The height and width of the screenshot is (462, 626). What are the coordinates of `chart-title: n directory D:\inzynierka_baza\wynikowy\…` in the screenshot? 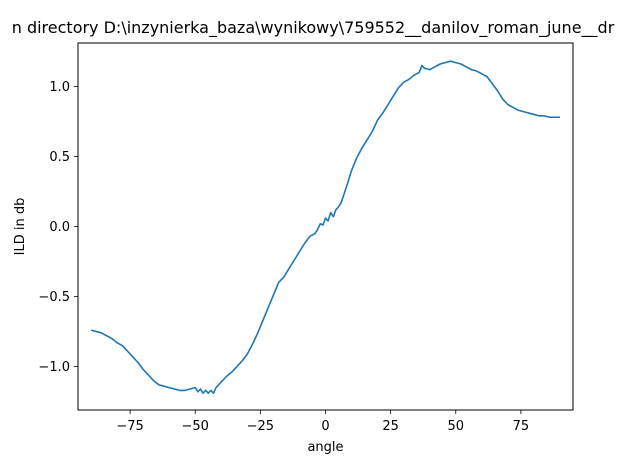 It's located at (313, 28).